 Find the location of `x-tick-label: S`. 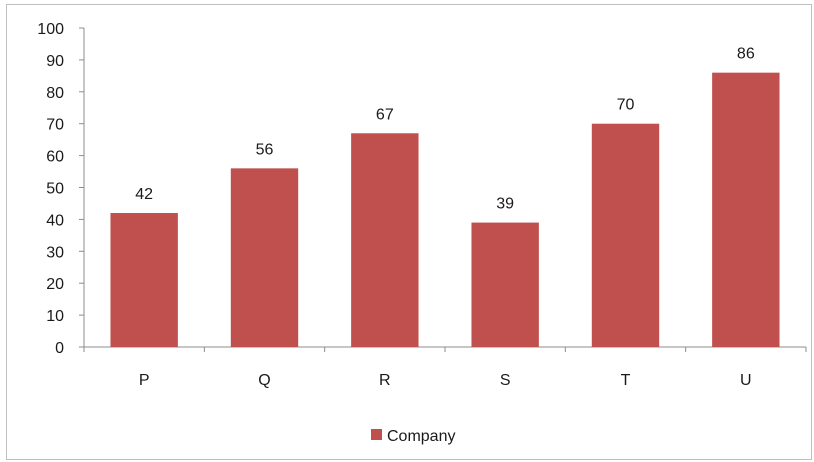

x-tick-label: S is located at coordinates (505, 380).